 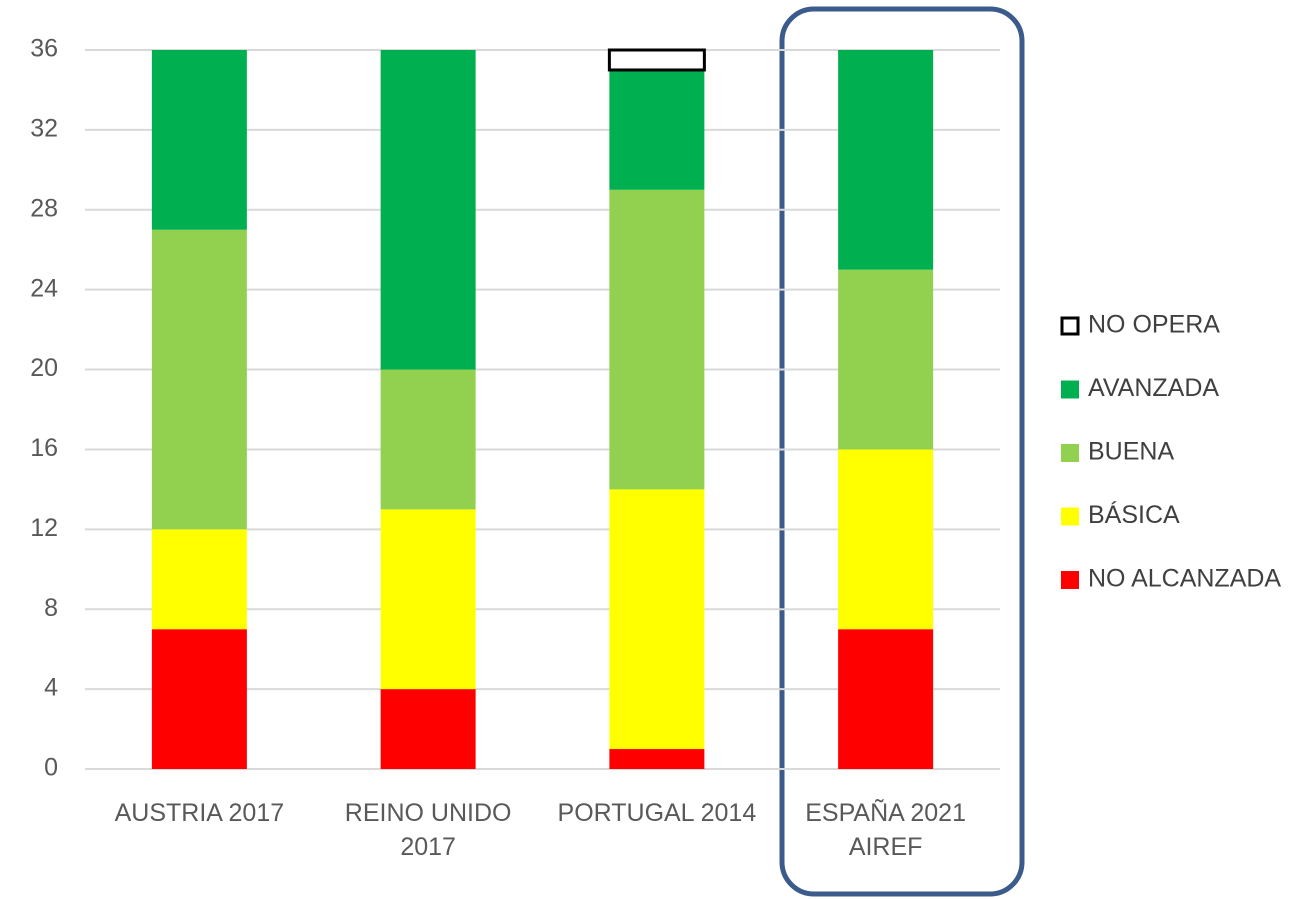 I want to click on x-tick-label: REINO UNIDO 2017, so click(x=428, y=830).